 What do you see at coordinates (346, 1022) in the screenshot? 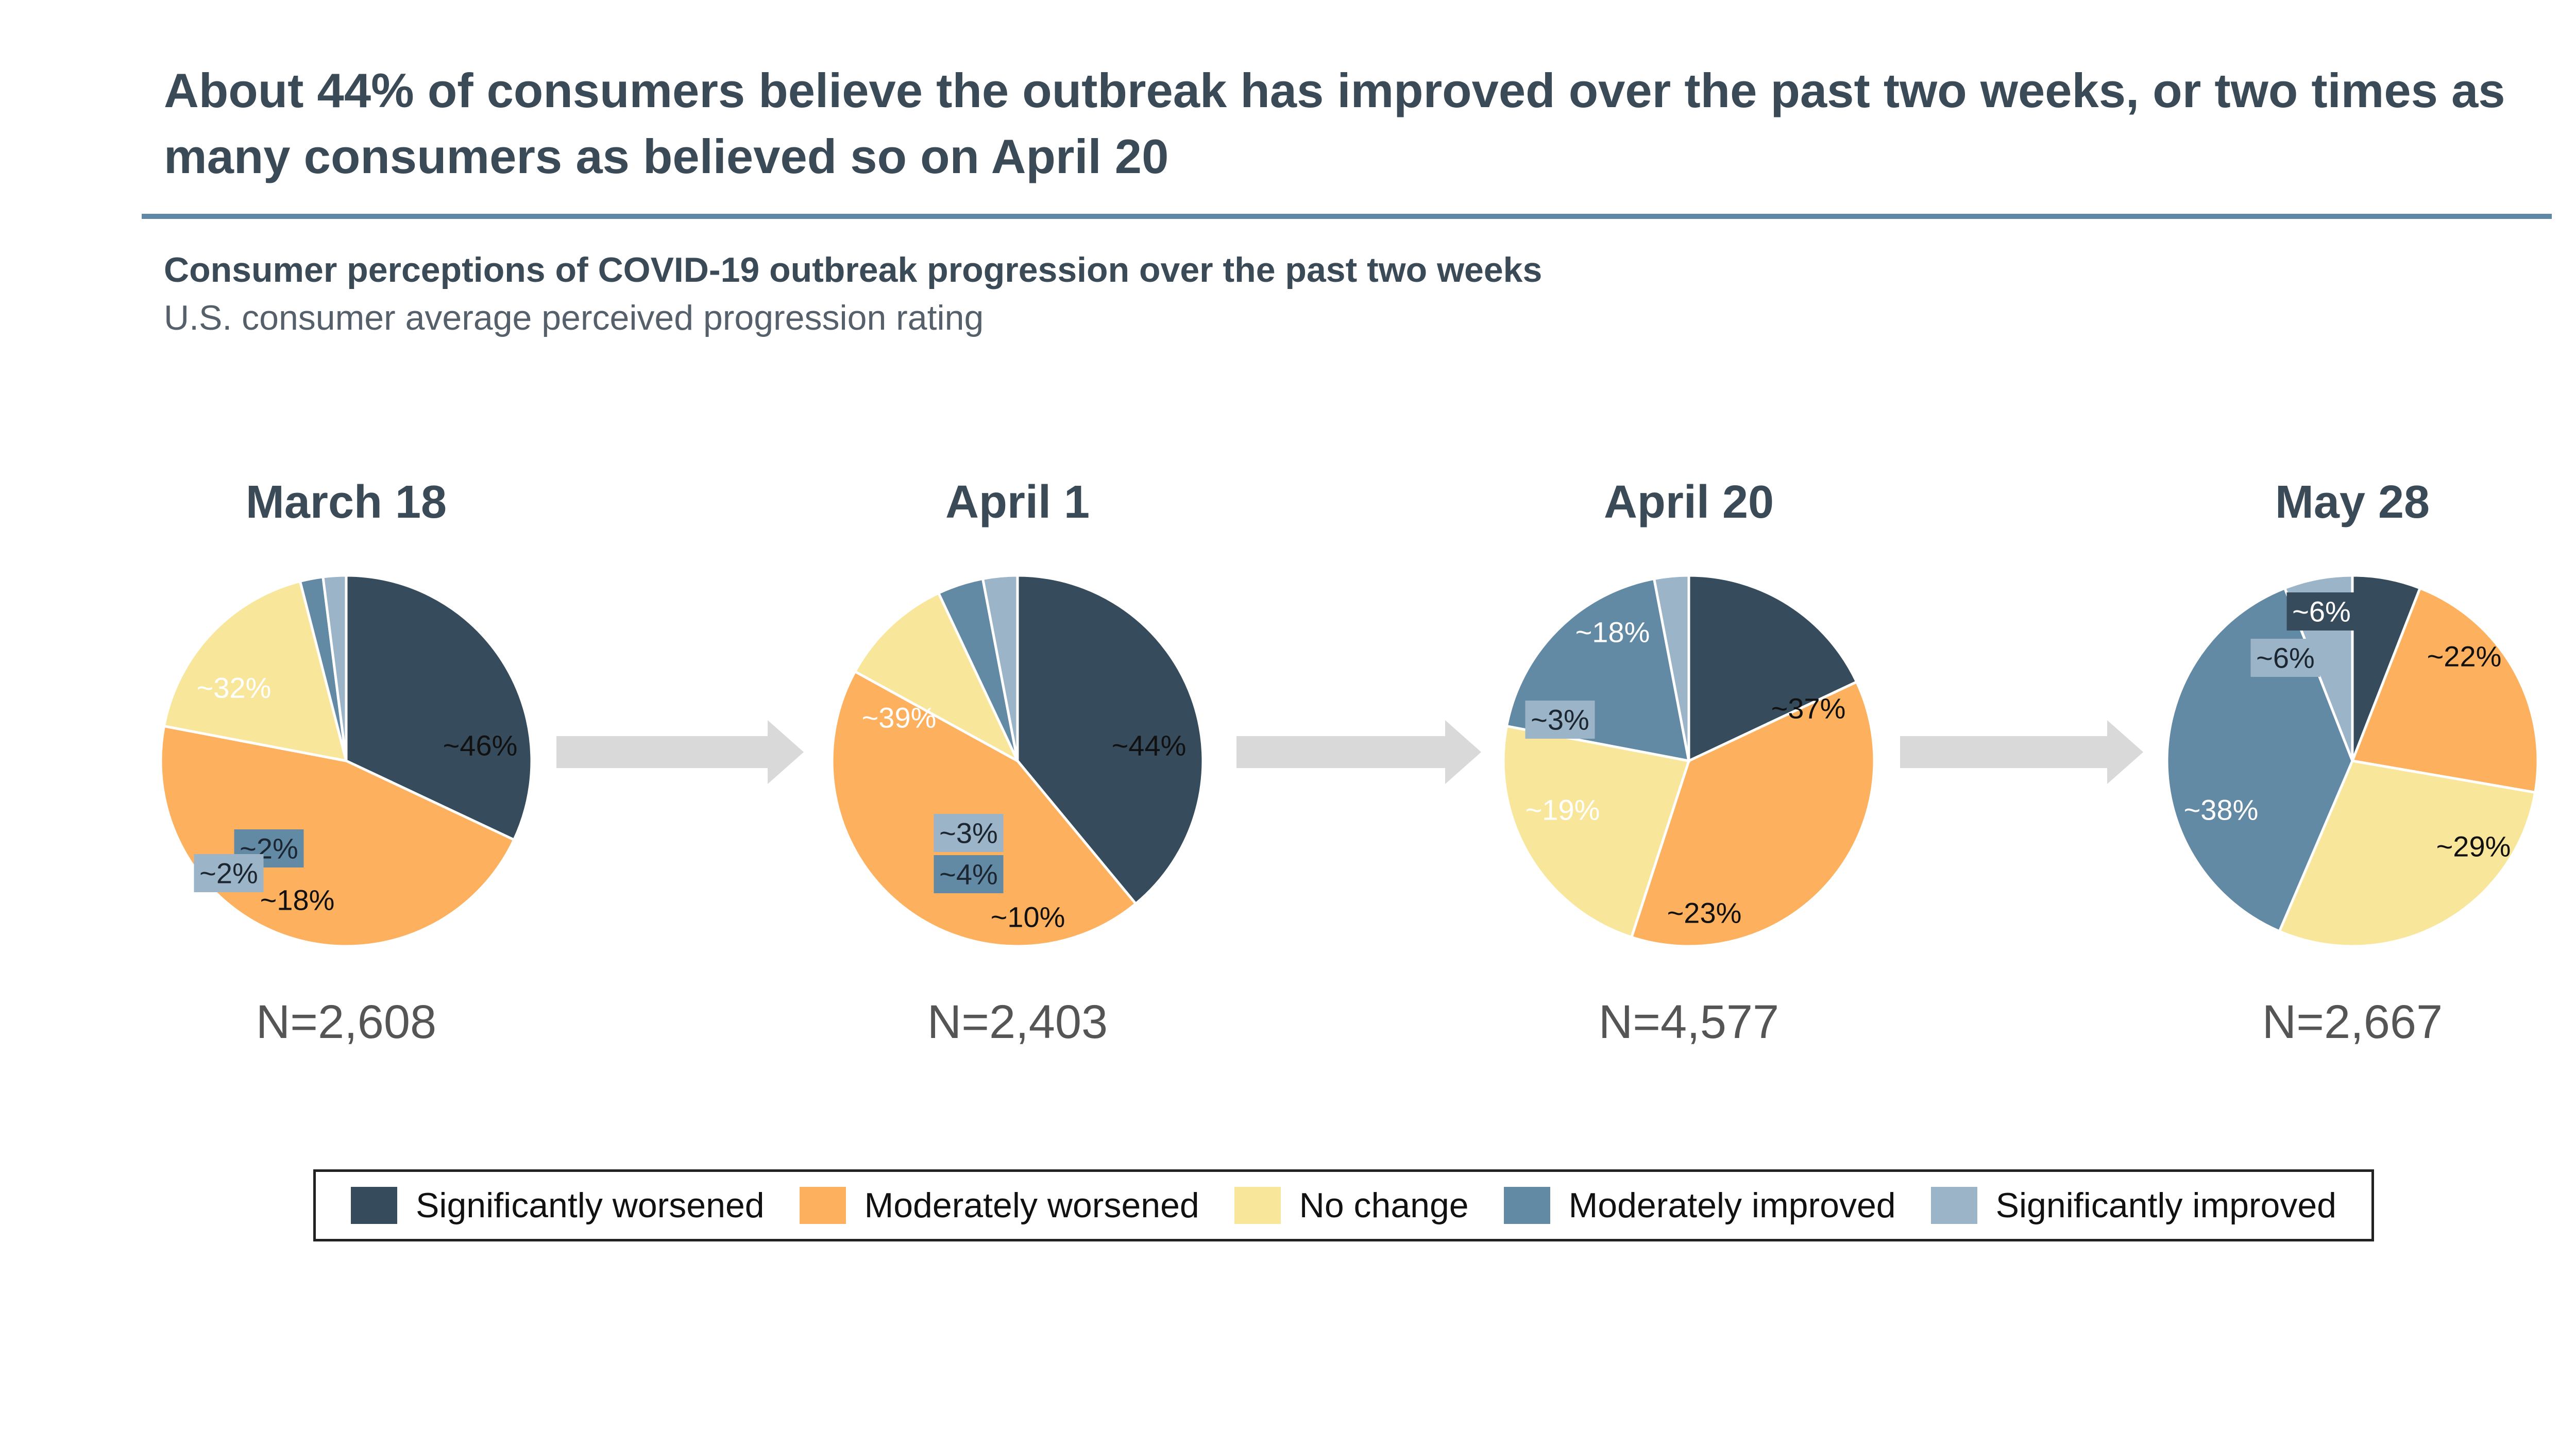
I see `sample-size-label: N=2,608` at bounding box center [346, 1022].